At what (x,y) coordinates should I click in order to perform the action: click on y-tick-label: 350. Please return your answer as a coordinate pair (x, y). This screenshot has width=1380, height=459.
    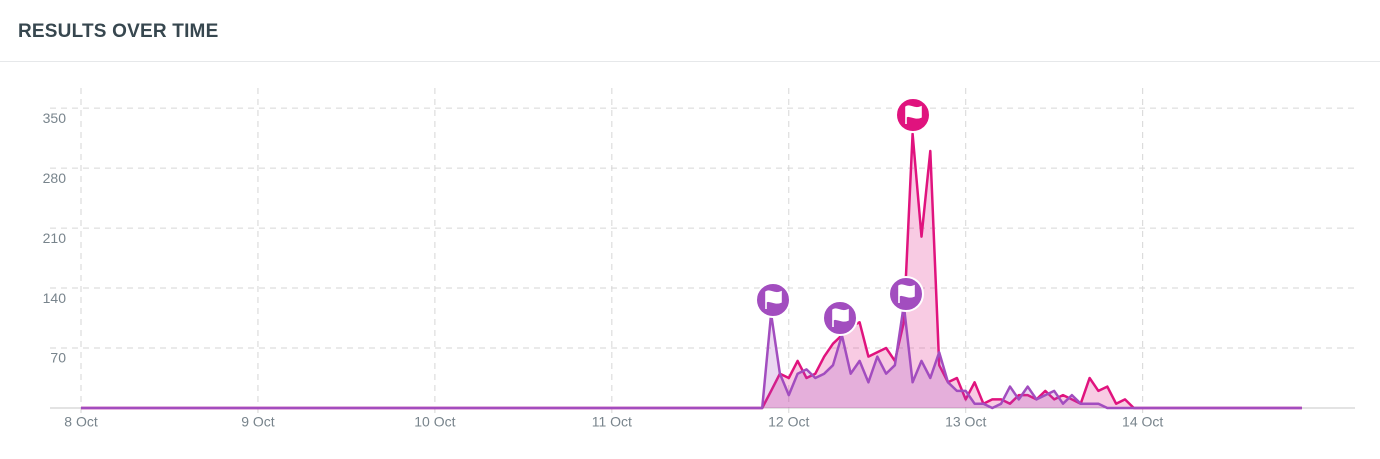
    Looking at the image, I should click on (55, 118).